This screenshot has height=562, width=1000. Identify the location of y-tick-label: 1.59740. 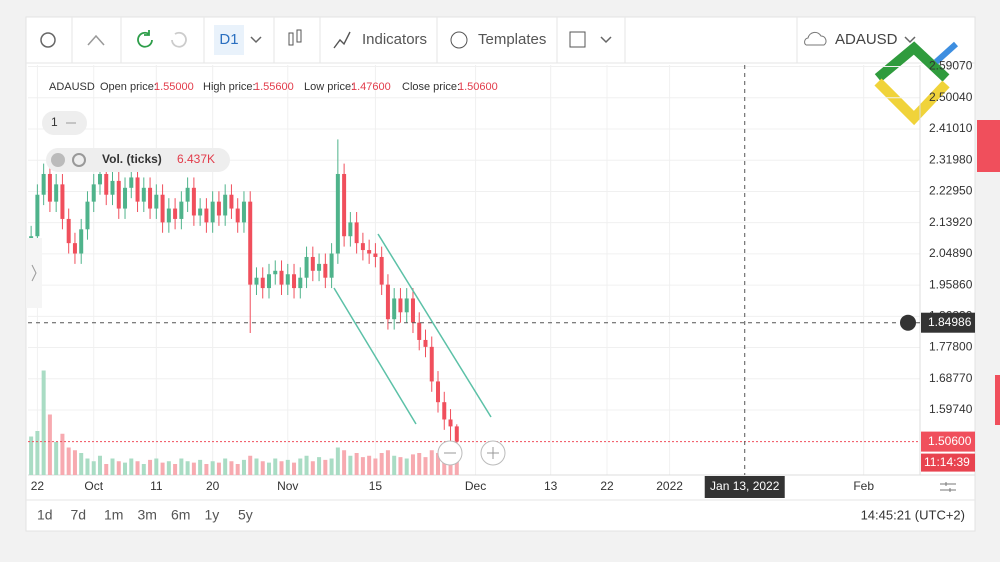
(951, 409).